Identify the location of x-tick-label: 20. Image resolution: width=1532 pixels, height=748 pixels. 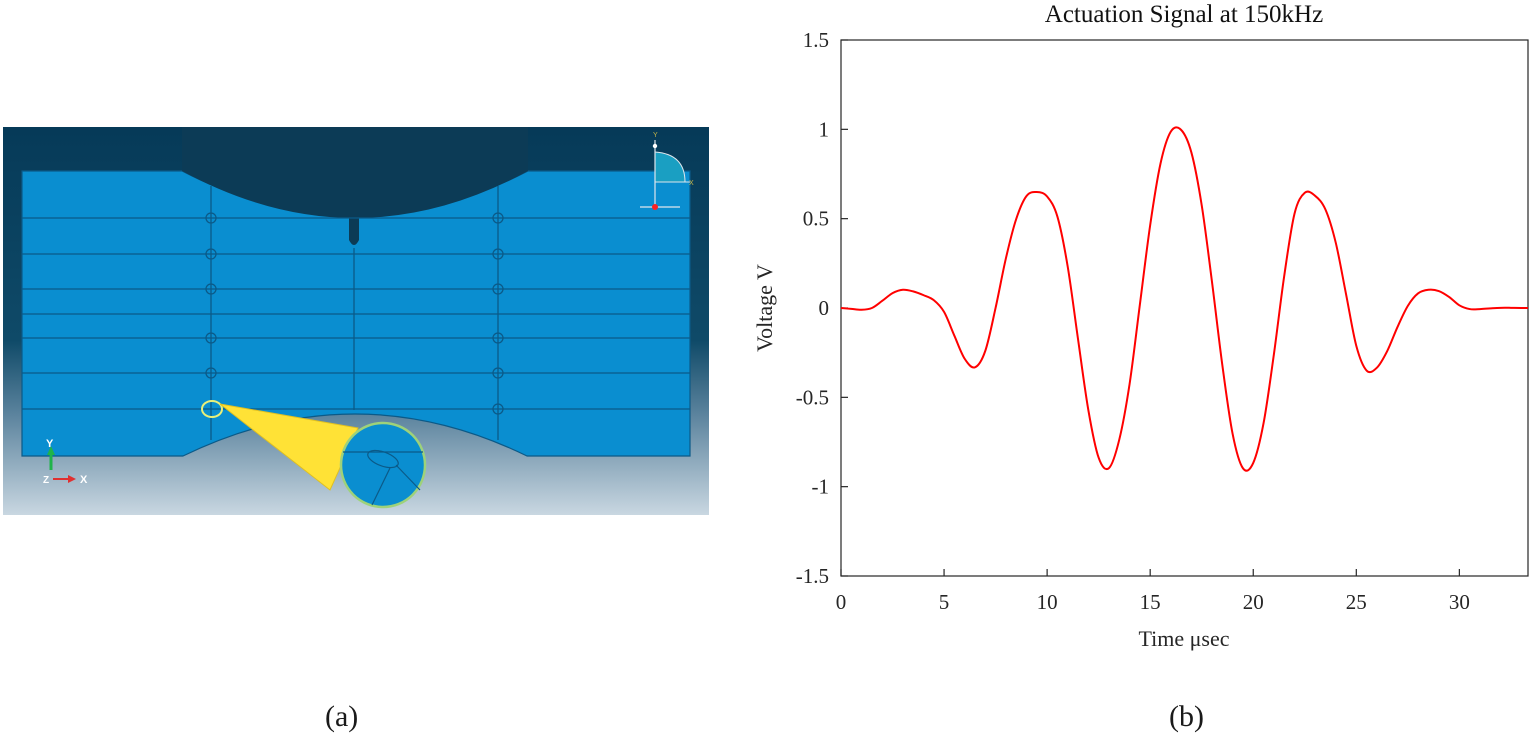
(1253, 602).